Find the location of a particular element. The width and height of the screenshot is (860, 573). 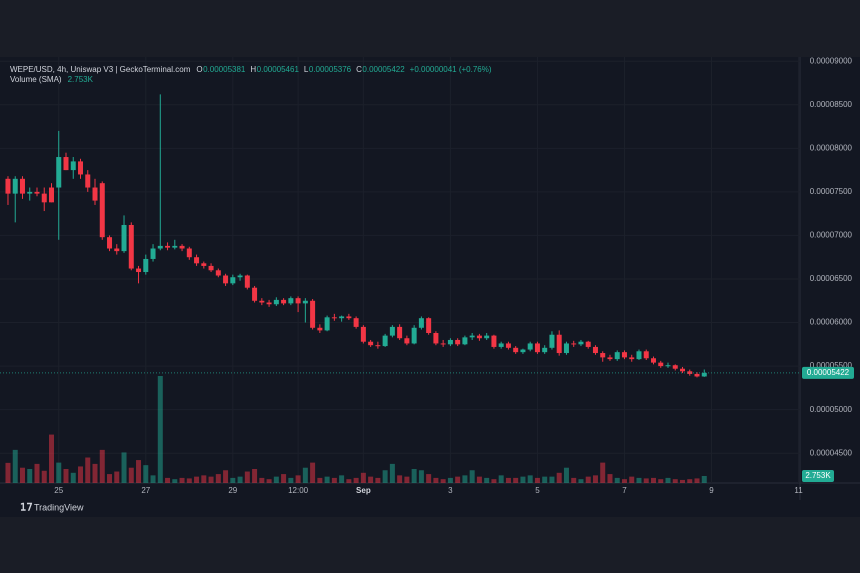

ohlc-key: L is located at coordinates (306, 69).